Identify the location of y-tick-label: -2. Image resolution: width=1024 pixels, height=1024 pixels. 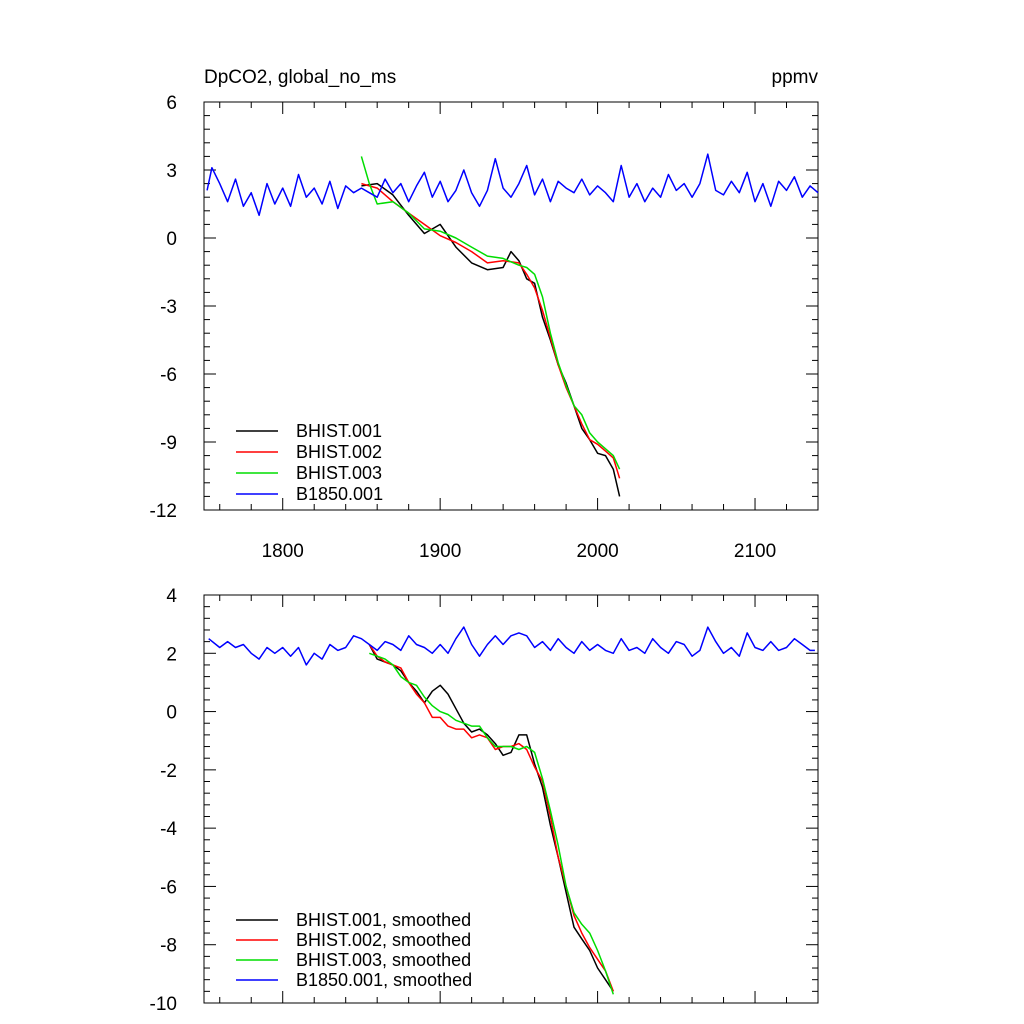
(168, 771).